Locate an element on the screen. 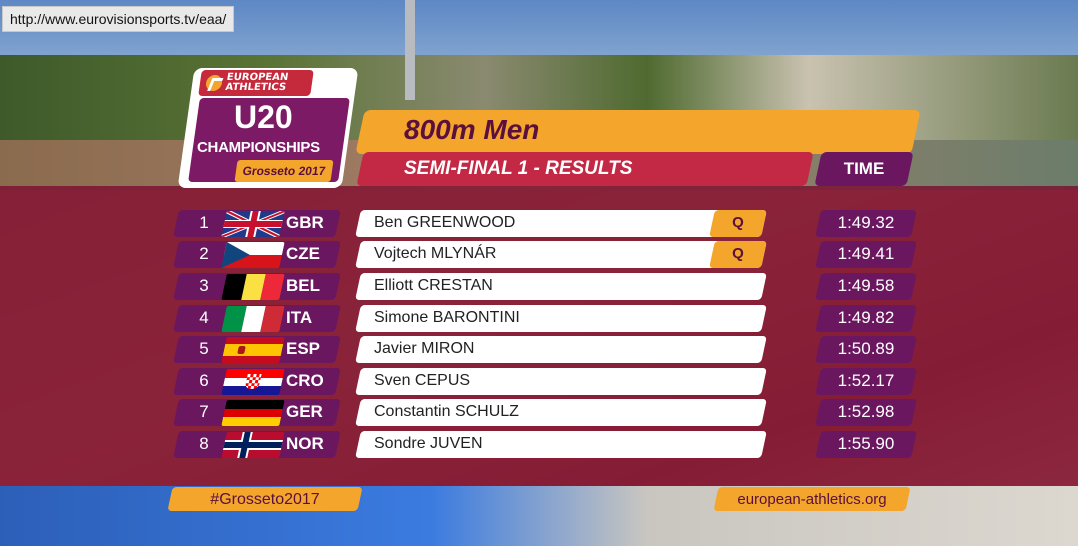 This screenshot has height=546, width=1078. cro-flag-icon is located at coordinates (253, 382).